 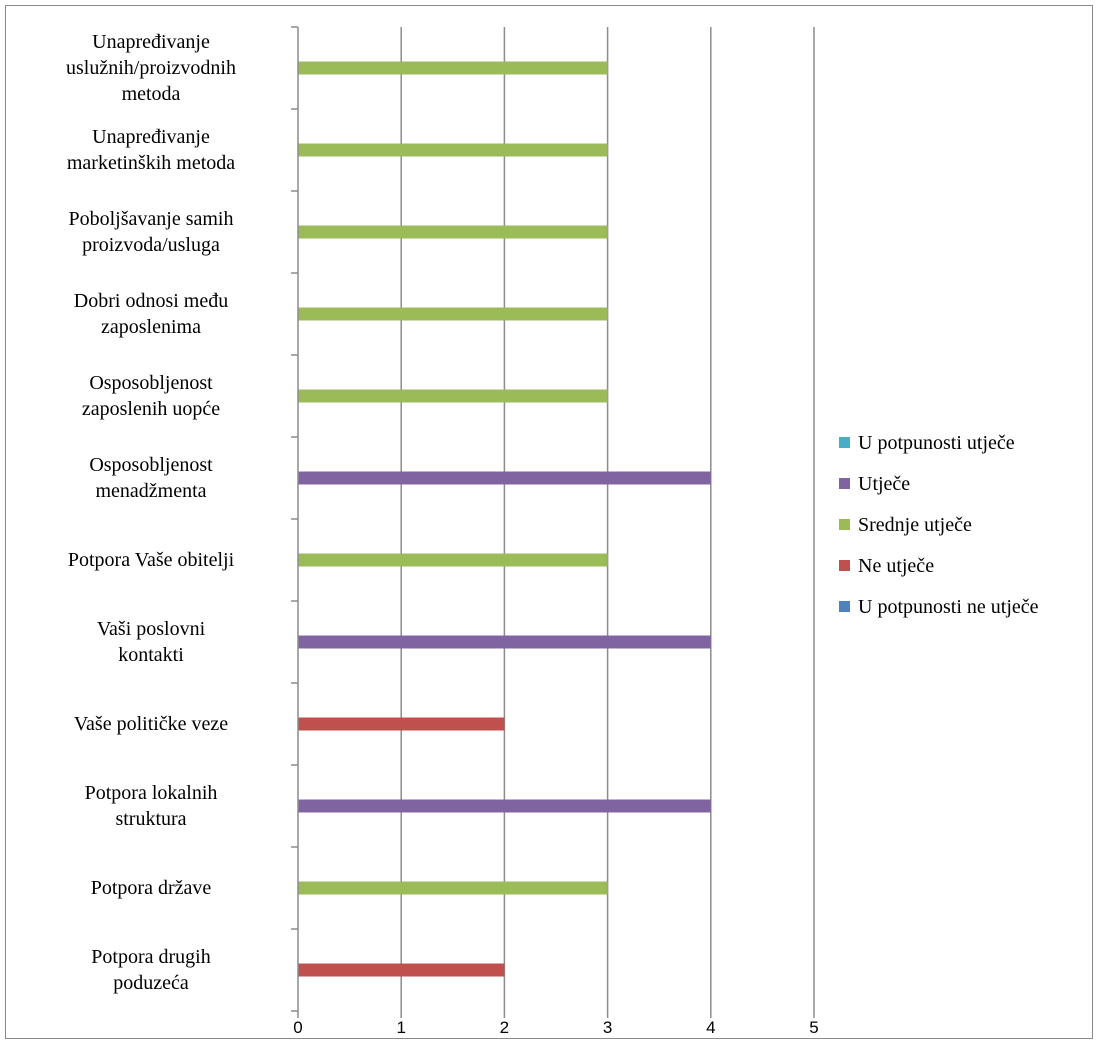 I want to click on legend-item: Utječe, so click(x=939, y=493).